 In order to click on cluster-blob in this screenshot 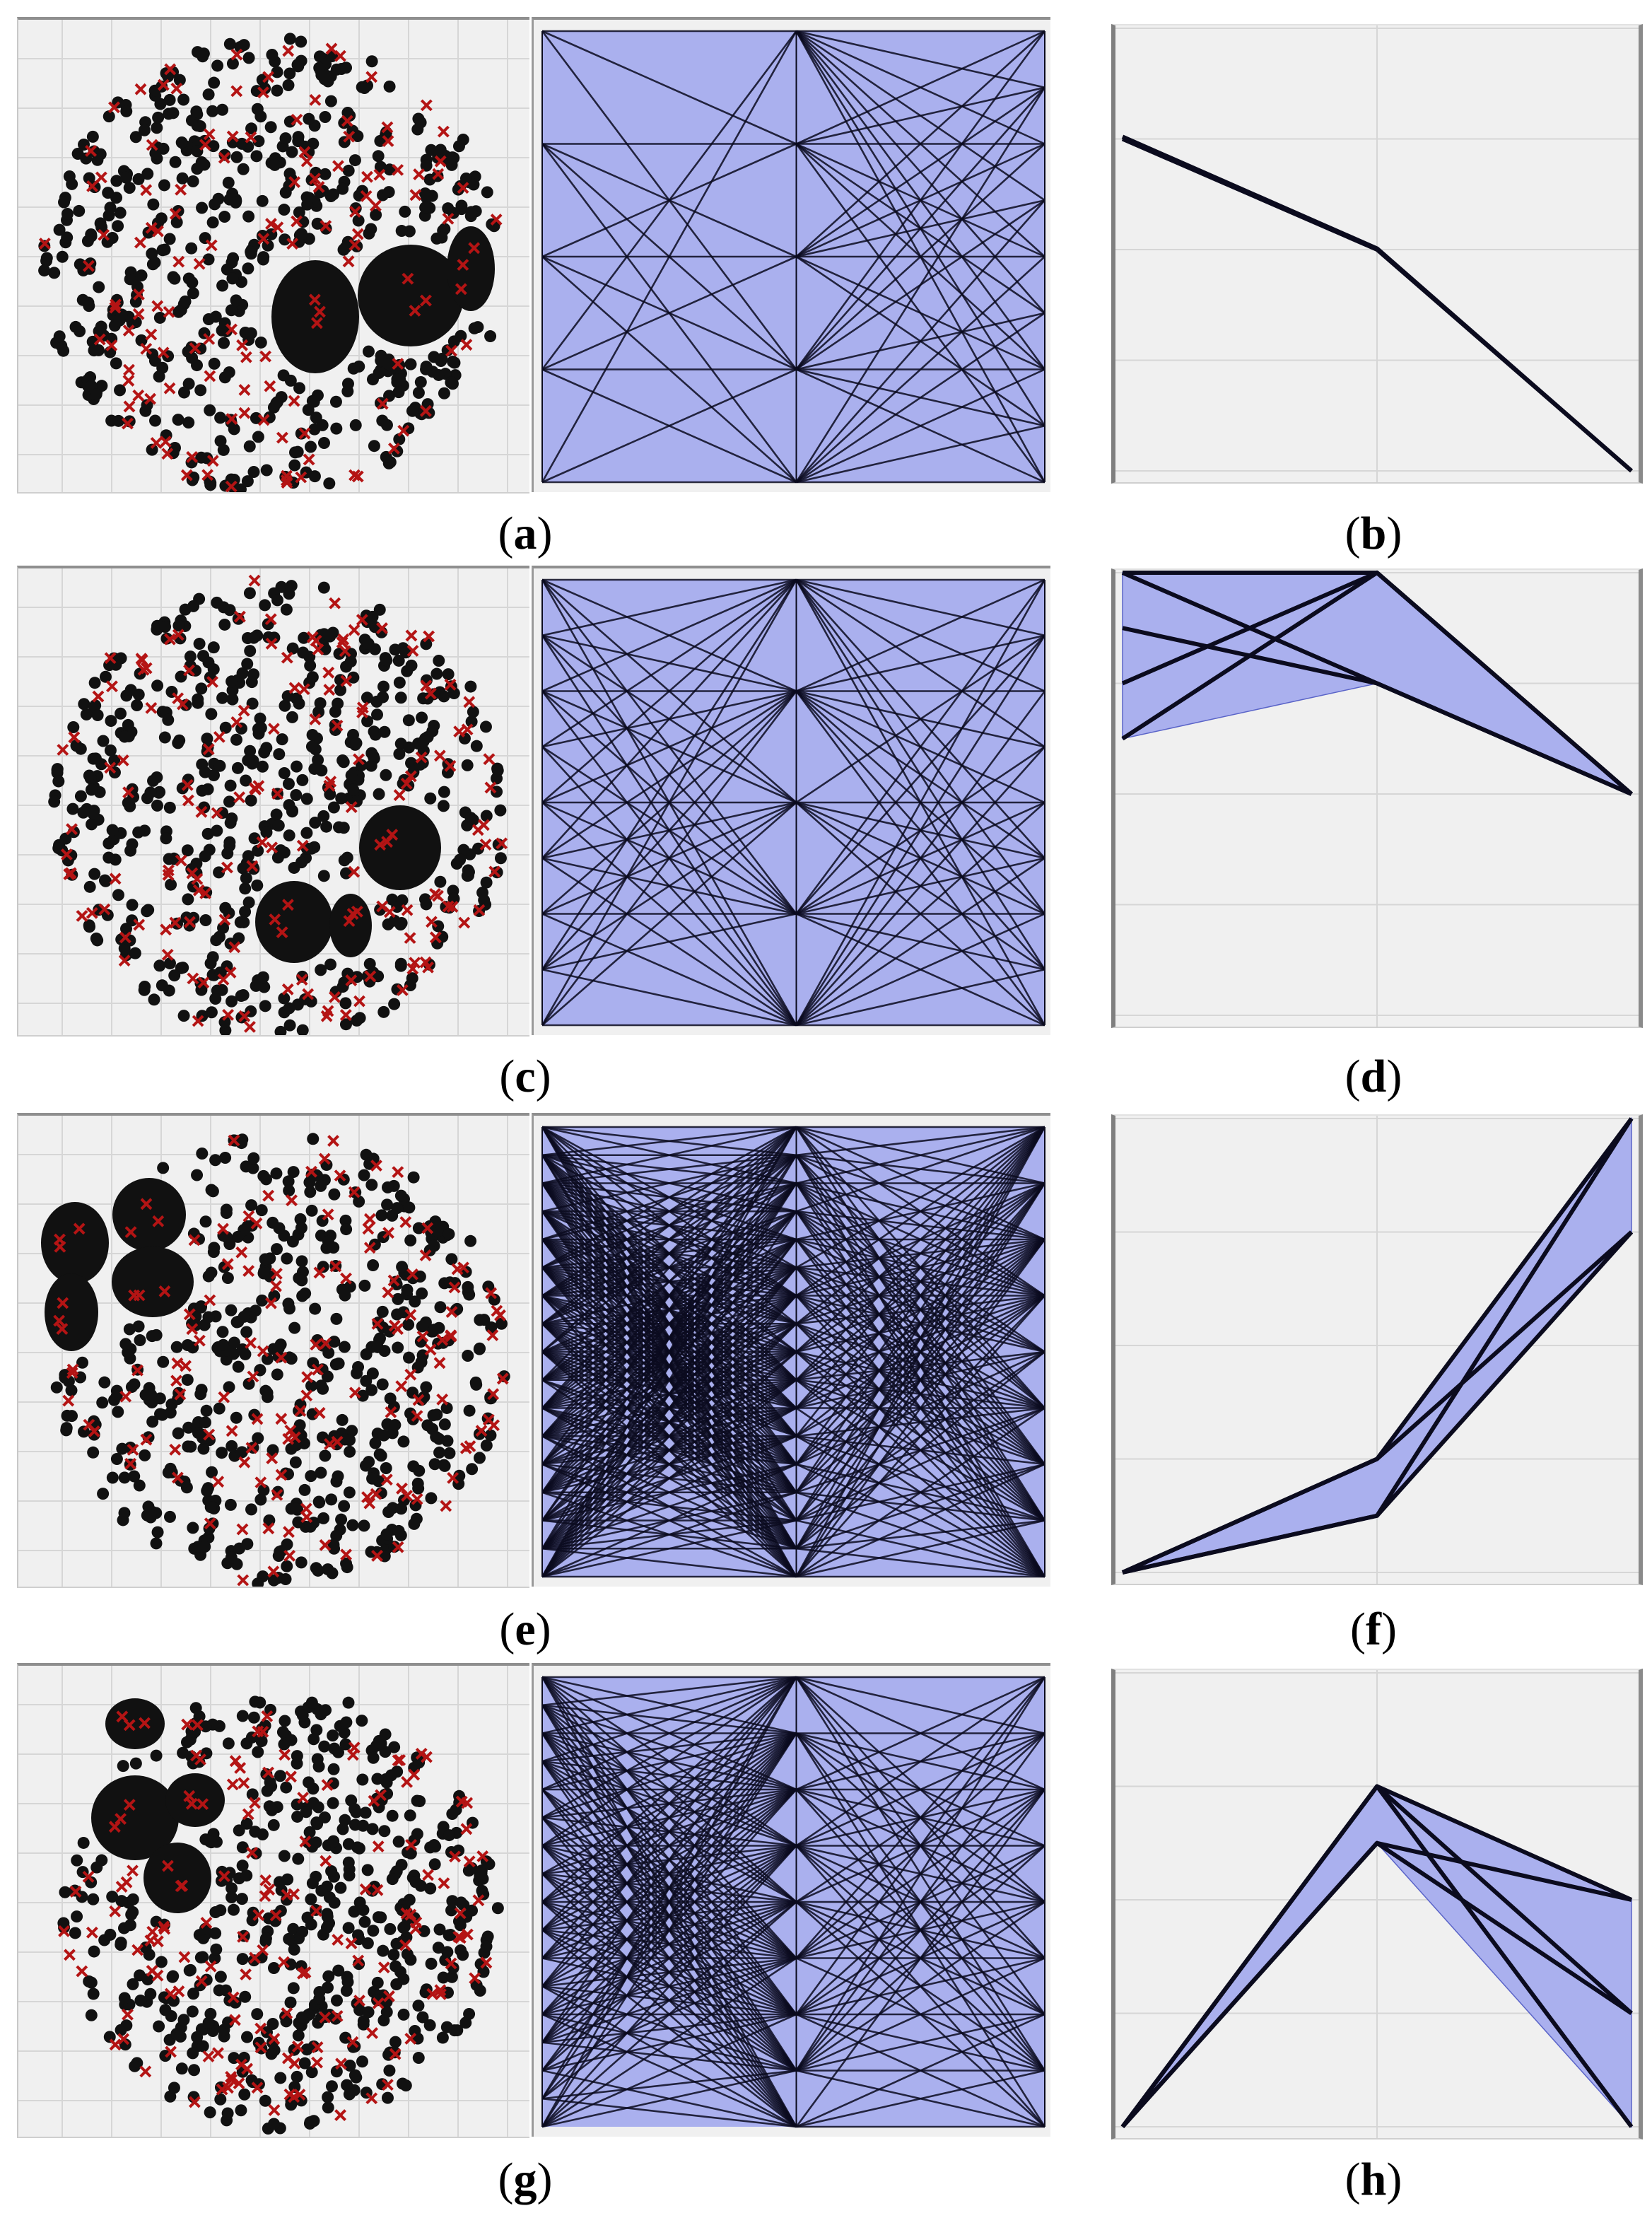, I will do `click(153, 1282)`.